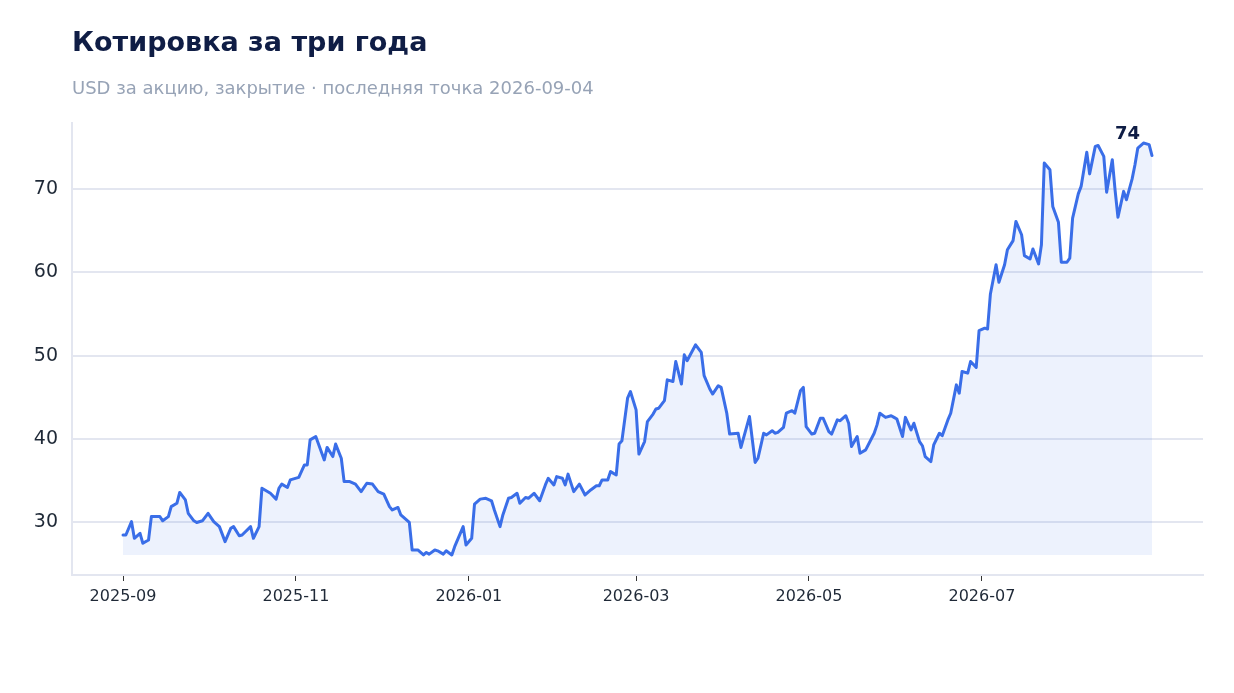 The height and width of the screenshot is (693, 1234). I want to click on x-tick-label: 2025-11, so click(296, 595).